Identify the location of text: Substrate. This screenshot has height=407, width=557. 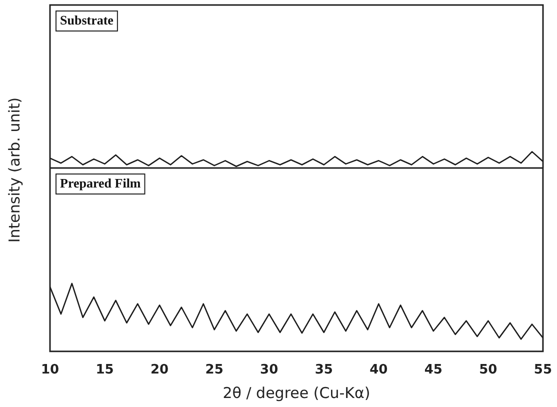
(87, 20).